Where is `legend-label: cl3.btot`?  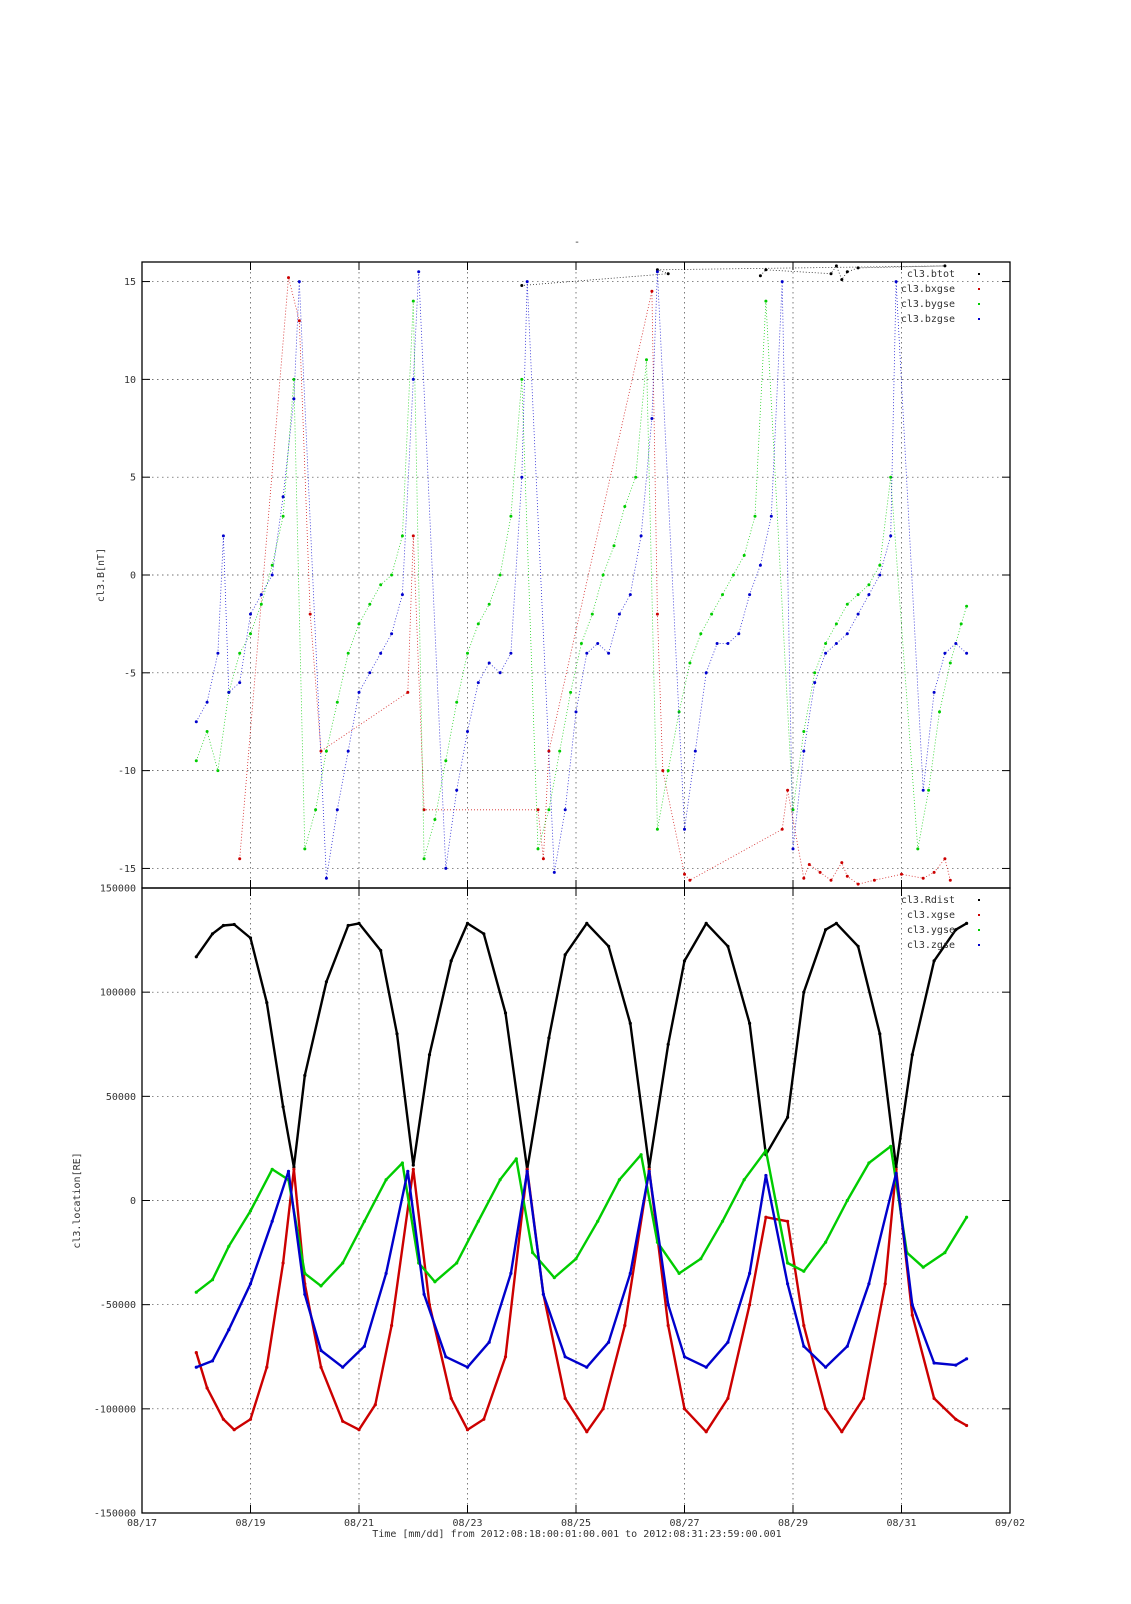
legend-label: cl3.btot is located at coordinates (931, 274).